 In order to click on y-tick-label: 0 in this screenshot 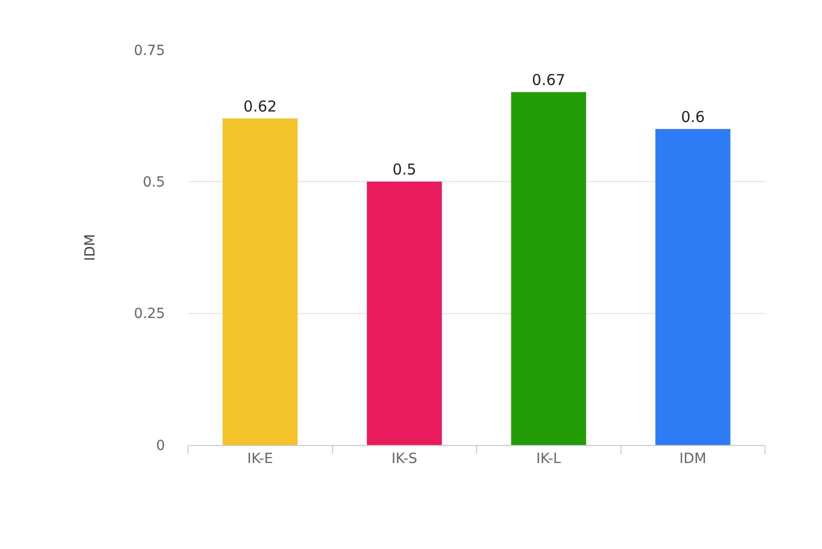, I will do `click(160, 446)`.